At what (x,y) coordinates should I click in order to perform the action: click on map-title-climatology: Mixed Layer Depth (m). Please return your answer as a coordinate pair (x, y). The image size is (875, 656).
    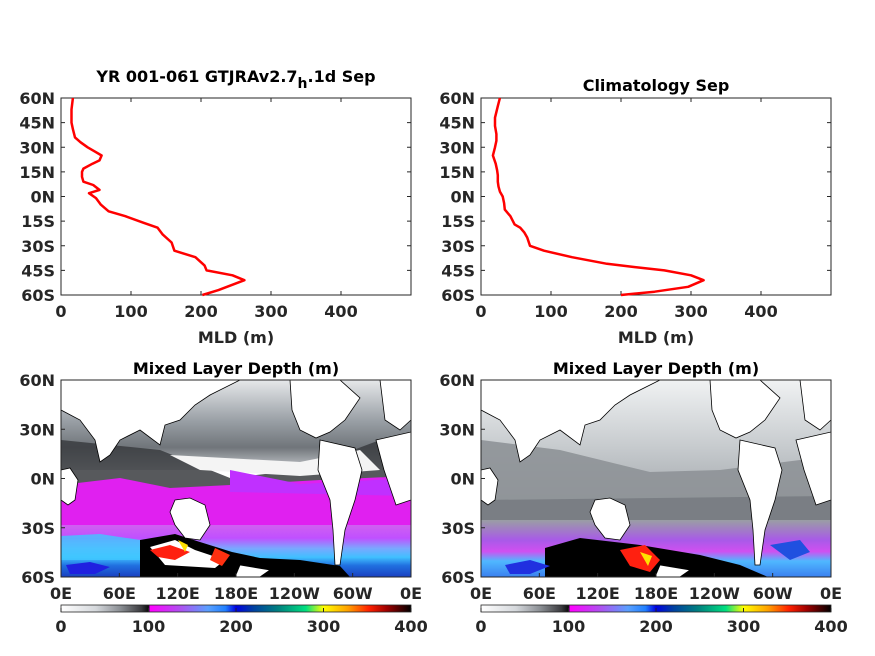
    Looking at the image, I should click on (656, 368).